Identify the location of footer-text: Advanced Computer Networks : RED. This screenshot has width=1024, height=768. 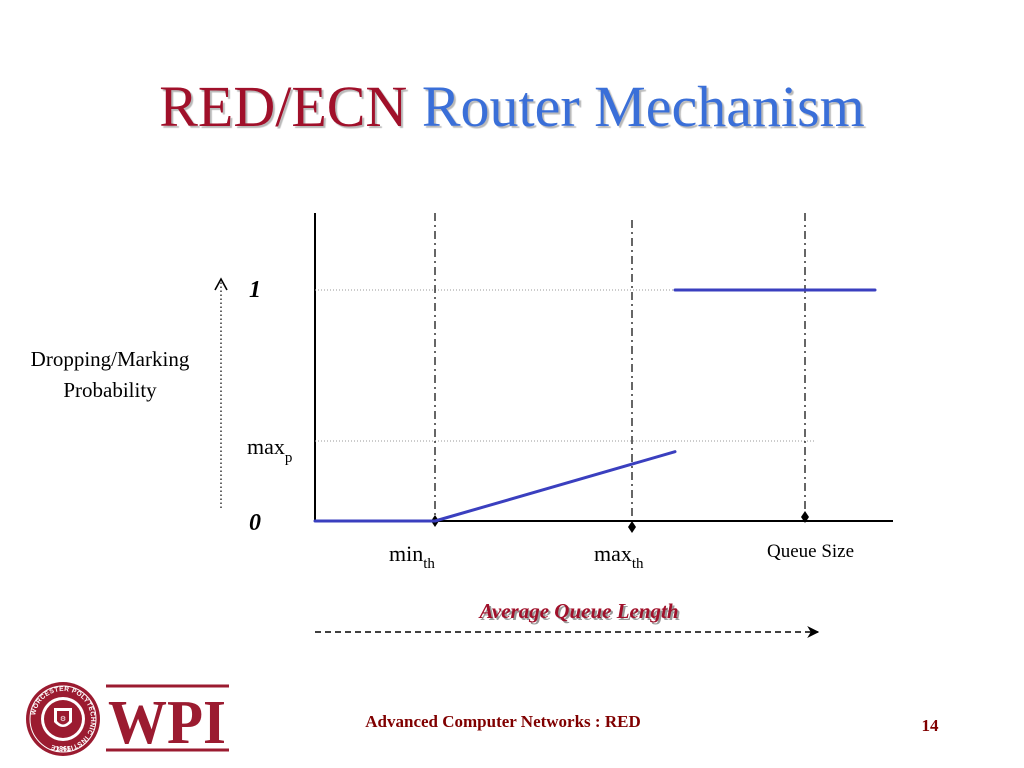
(503, 721).